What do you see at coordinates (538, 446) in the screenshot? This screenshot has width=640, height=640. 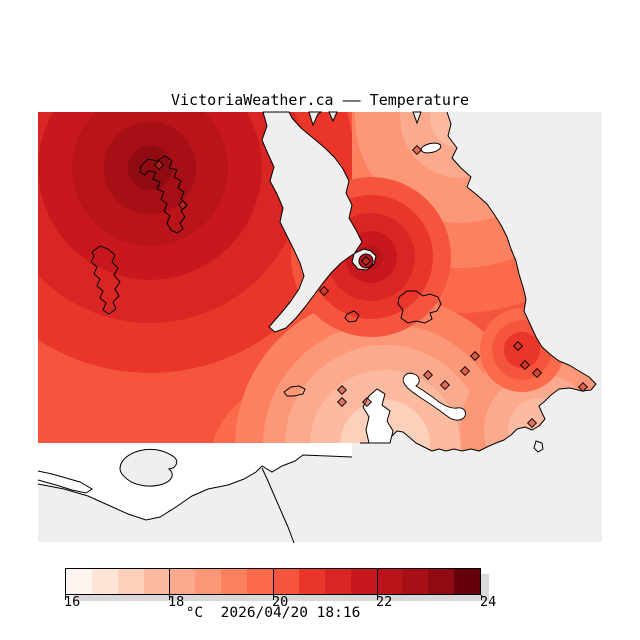 I see `island-darcy` at bounding box center [538, 446].